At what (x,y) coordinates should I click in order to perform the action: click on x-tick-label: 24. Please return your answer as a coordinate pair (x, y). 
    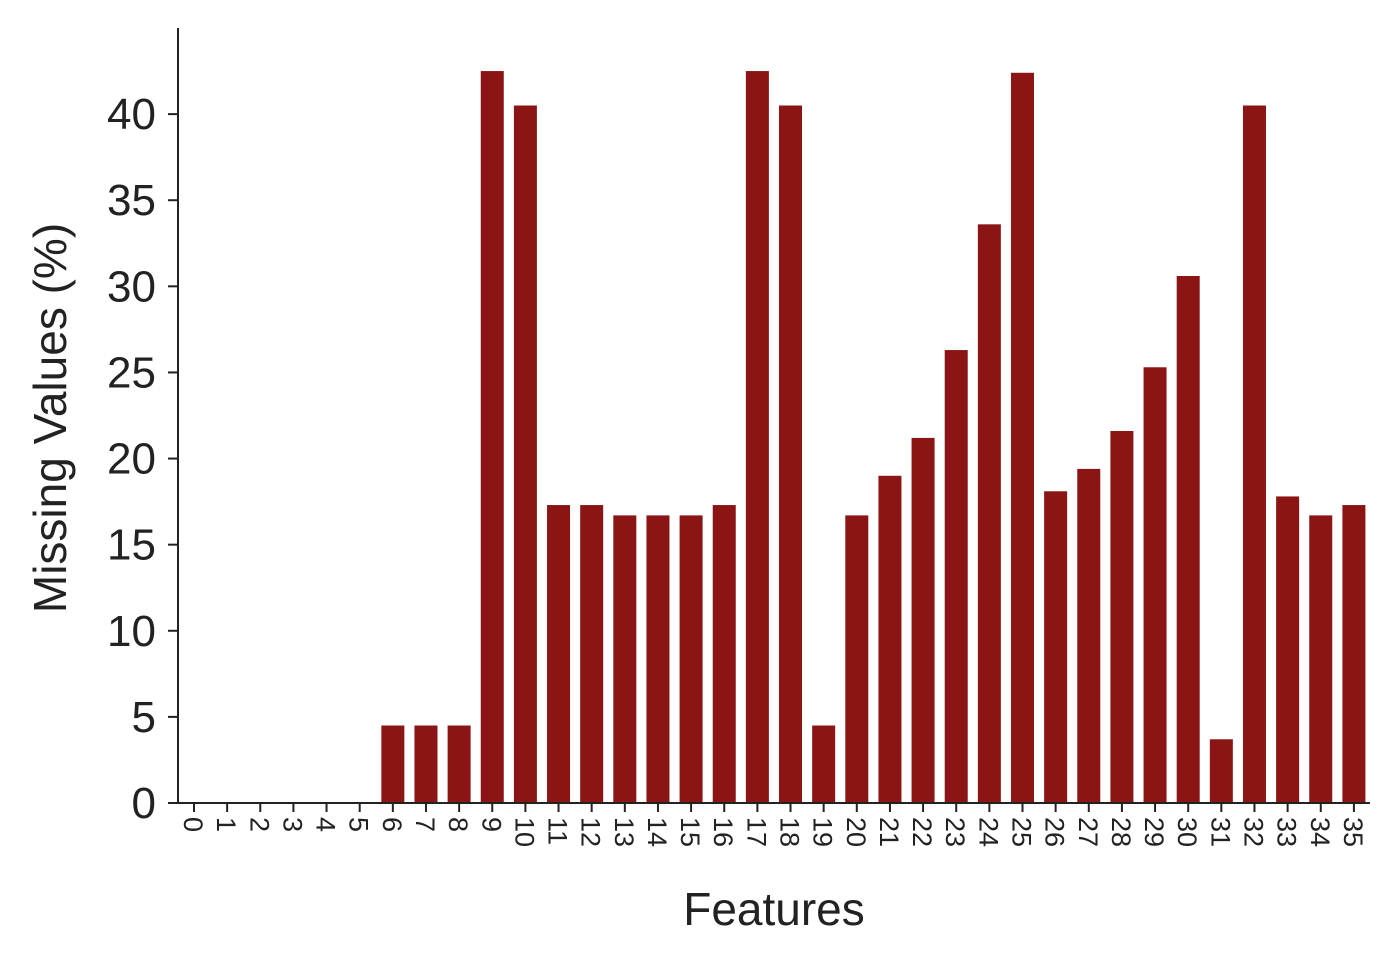
    Looking at the image, I should click on (988, 832).